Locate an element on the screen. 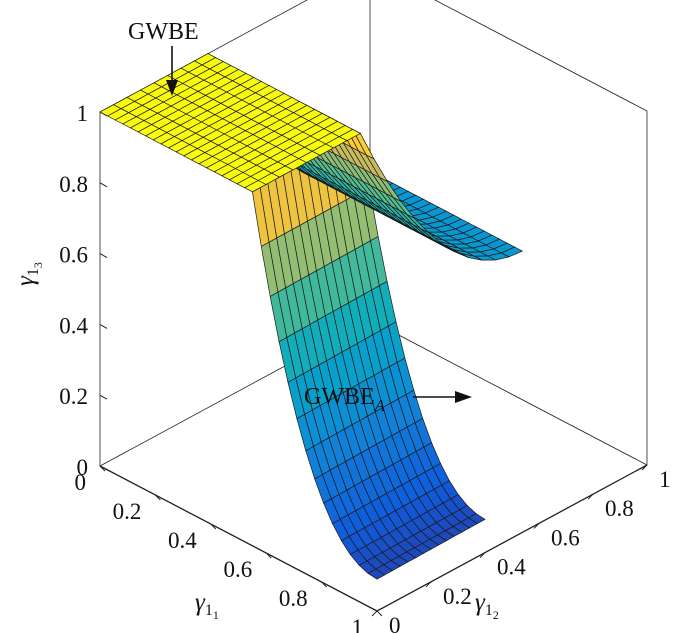  z-axis-label: γ13 is located at coordinates (28, 274).